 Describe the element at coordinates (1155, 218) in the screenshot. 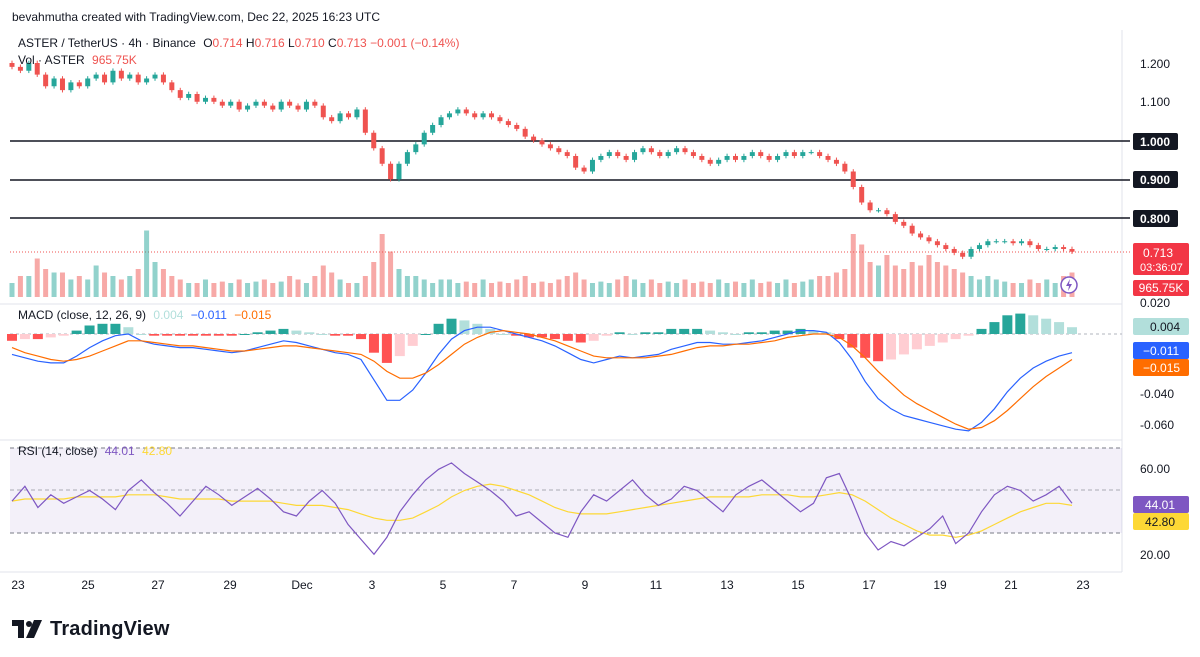

I see `level-badge-0800: 0.800` at that location.